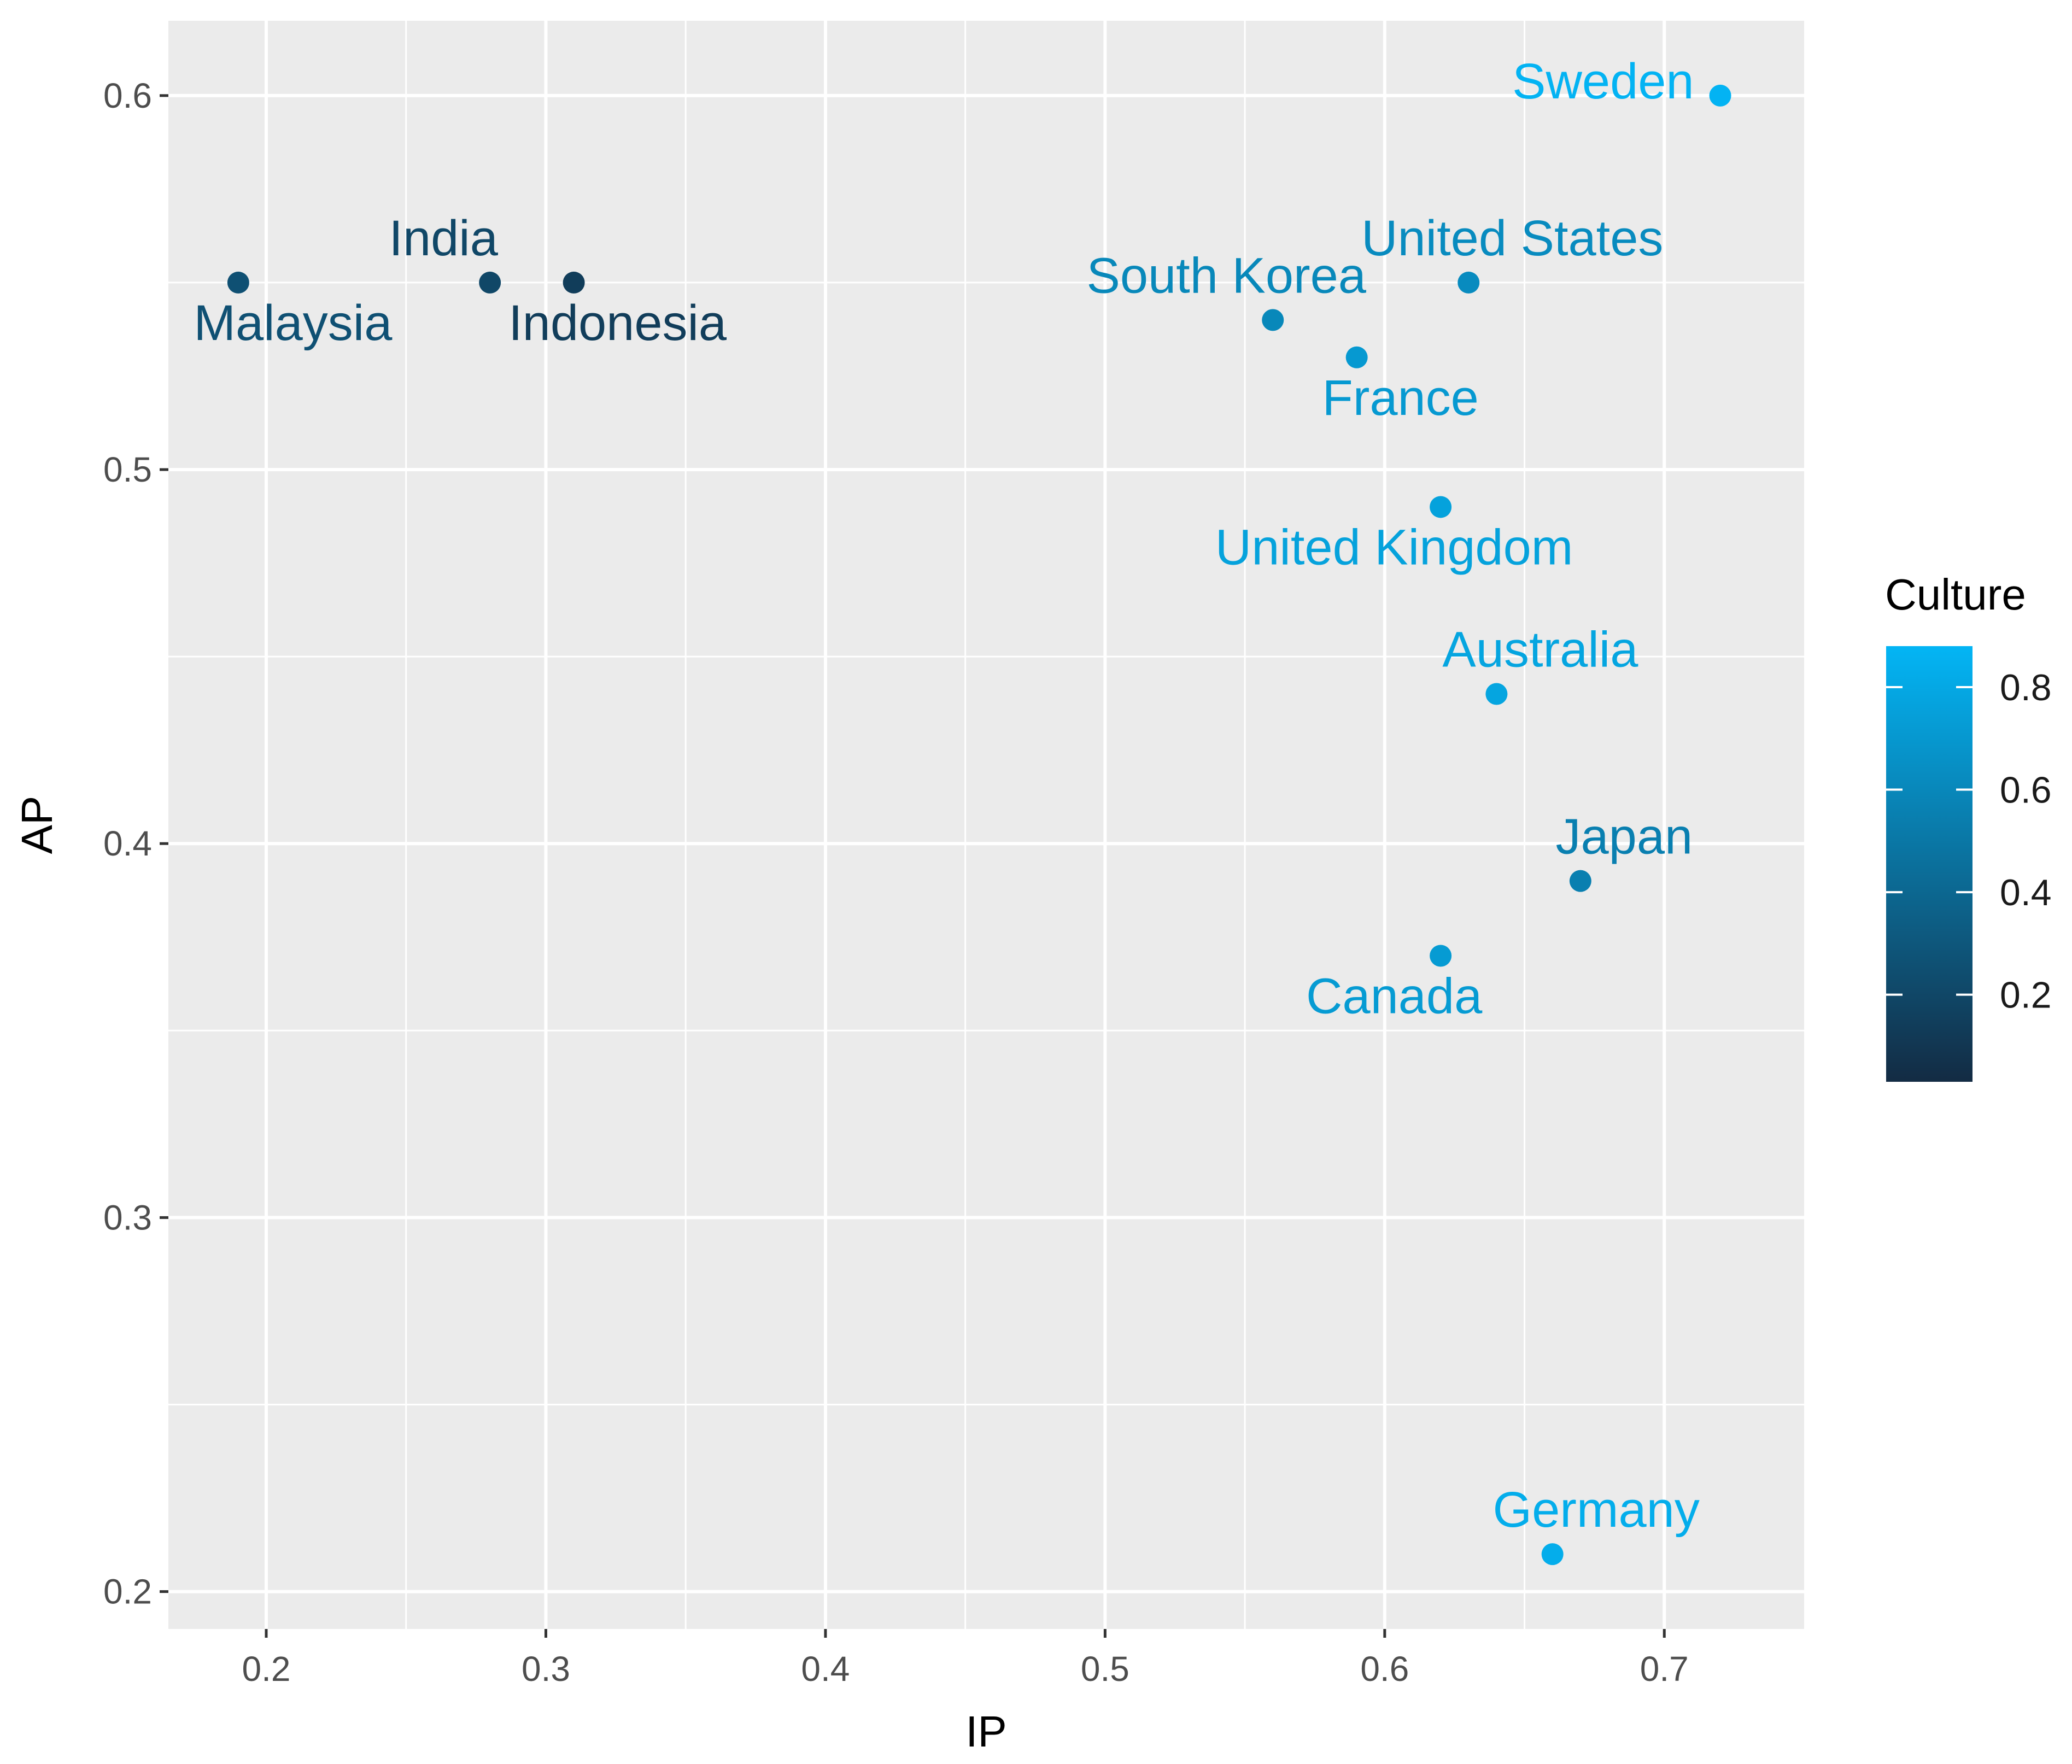 The height and width of the screenshot is (1764, 2072). I want to click on x-tick-label: 0.2, so click(266, 1669).